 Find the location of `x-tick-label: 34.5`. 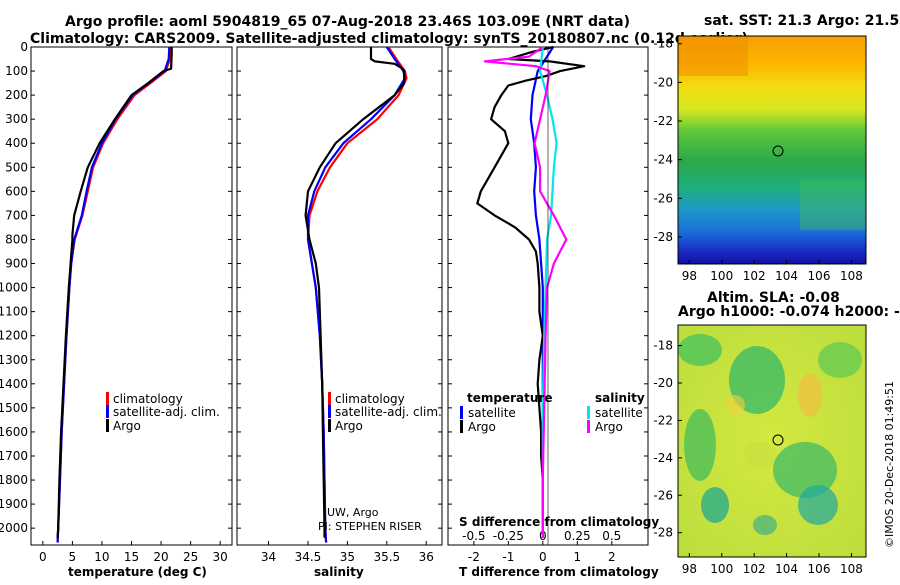

x-tick-label: 34.5 is located at coordinates (308, 557).